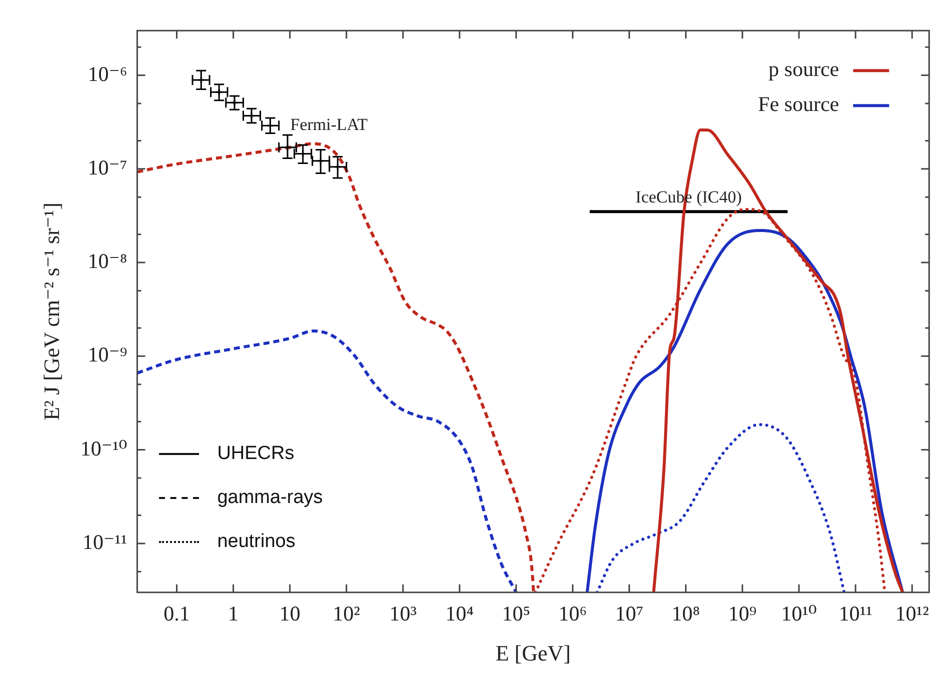 The width and height of the screenshot is (947, 680). I want to click on x-tick-label: 10², so click(346, 614).